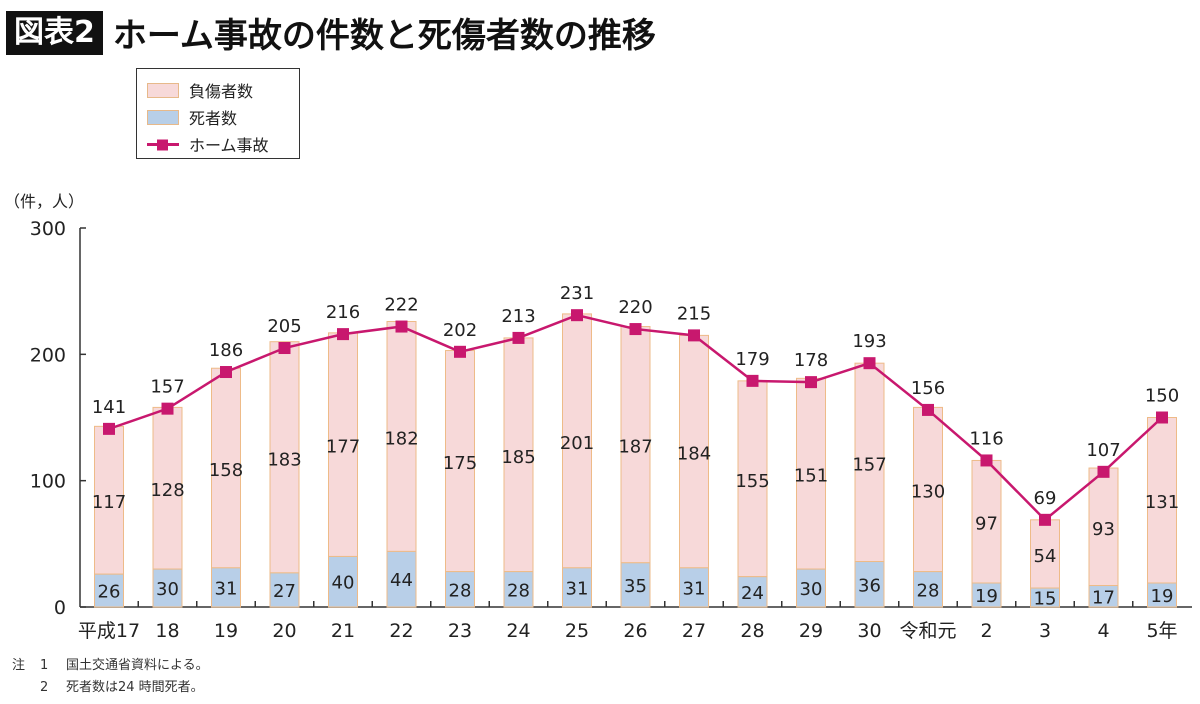 This screenshot has width=1200, height=704. What do you see at coordinates (1103, 450) in the screenshot?
I see `data-label-accidents: 107` at bounding box center [1103, 450].